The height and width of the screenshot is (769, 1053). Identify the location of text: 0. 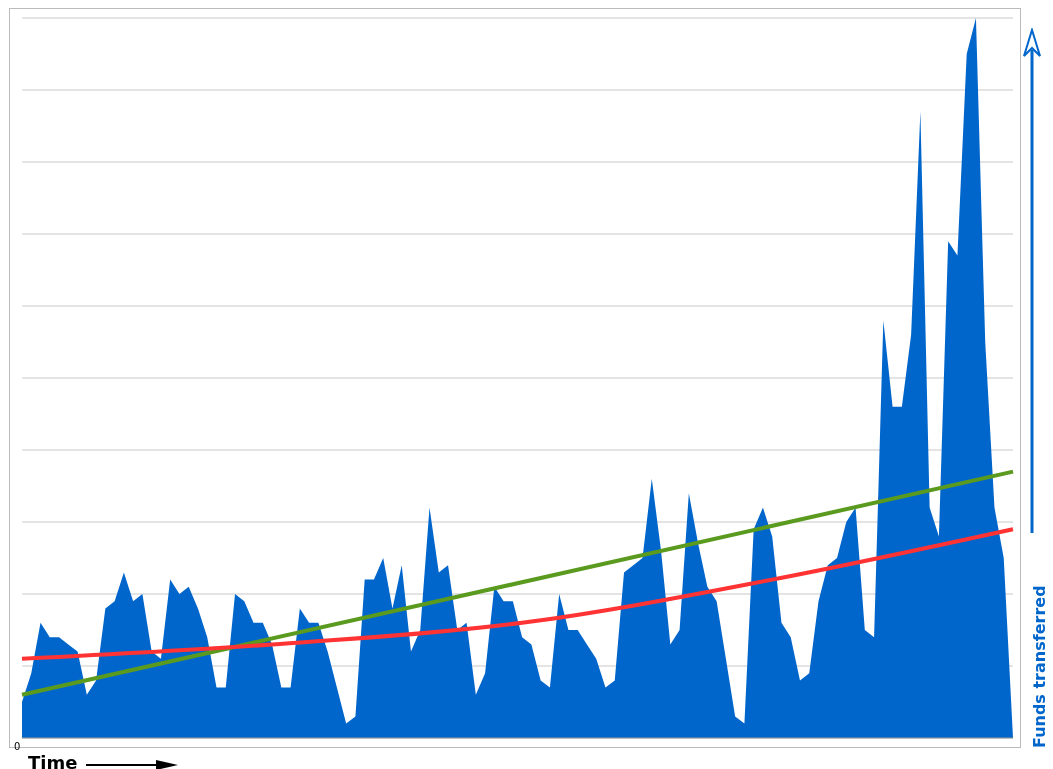
(17, 746).